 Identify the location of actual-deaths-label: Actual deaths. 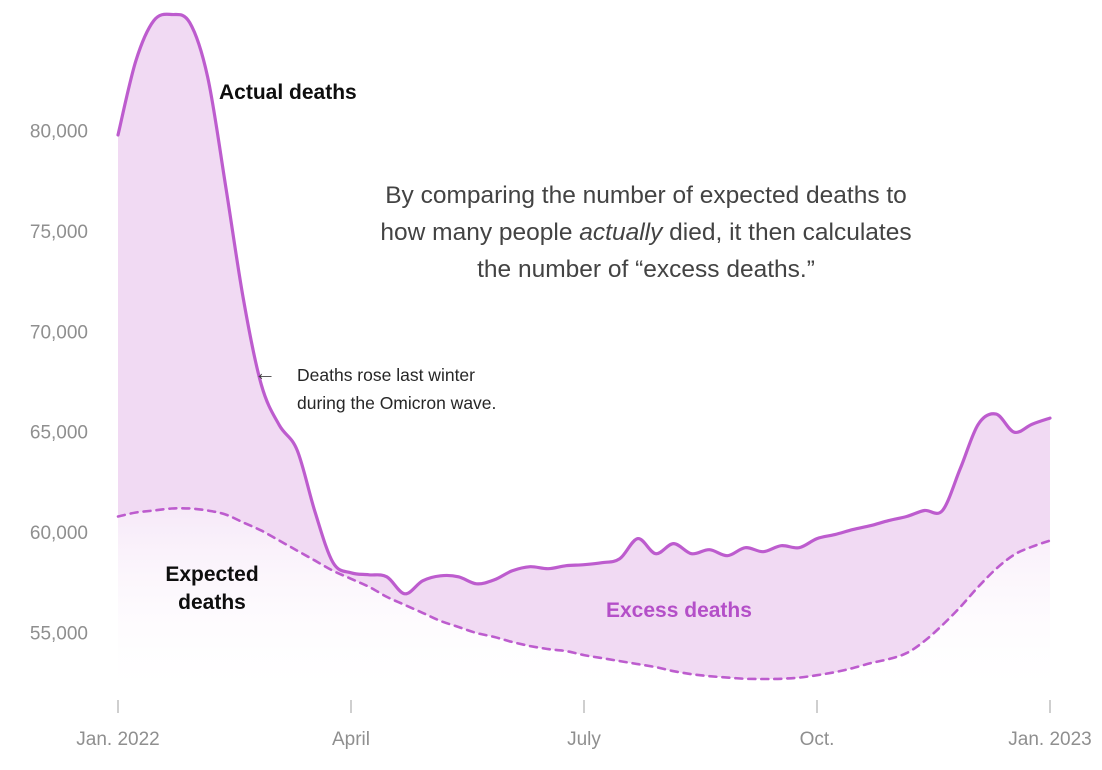
(288, 92).